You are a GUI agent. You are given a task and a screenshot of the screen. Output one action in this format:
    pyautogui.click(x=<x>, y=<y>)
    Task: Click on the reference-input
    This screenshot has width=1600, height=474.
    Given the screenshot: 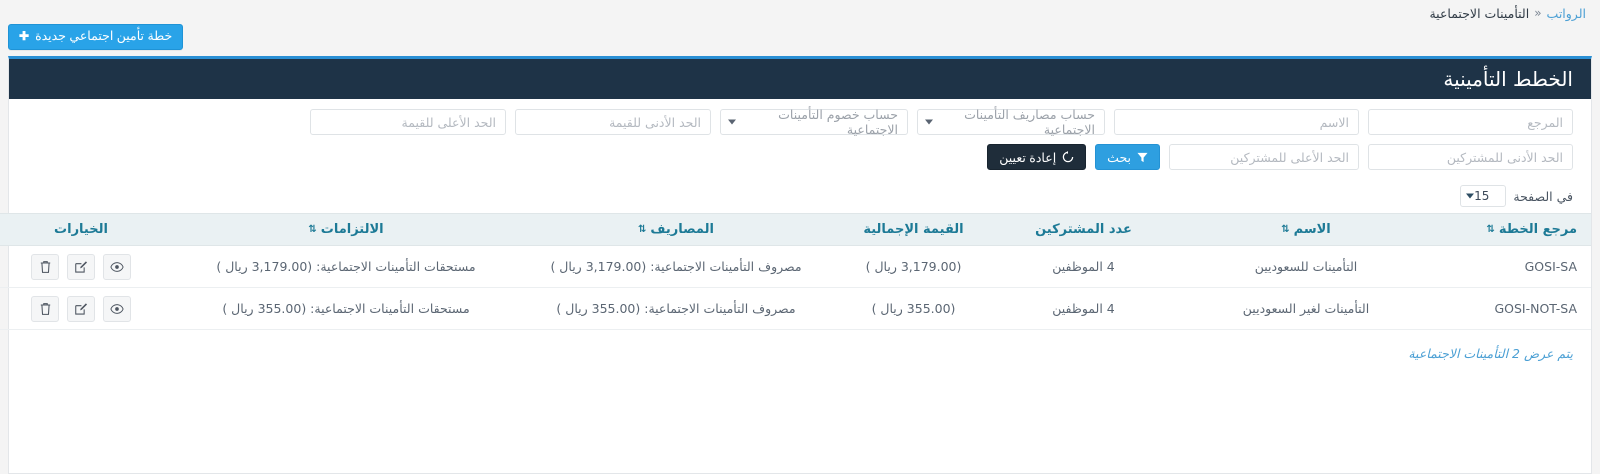 What is the action you would take?
    pyautogui.click(x=1470, y=122)
    